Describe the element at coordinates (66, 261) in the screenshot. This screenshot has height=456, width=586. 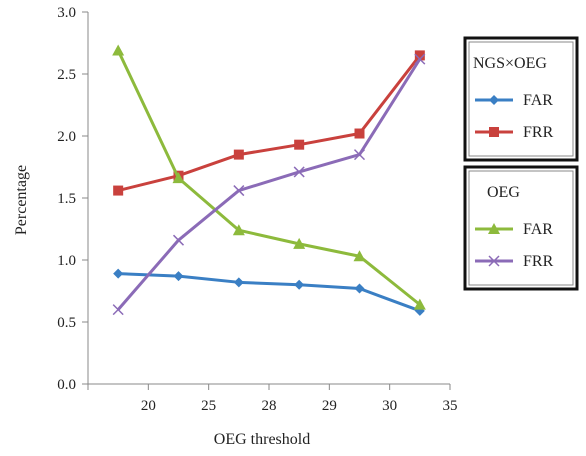
I see `y-tick-label: 1.0` at that location.